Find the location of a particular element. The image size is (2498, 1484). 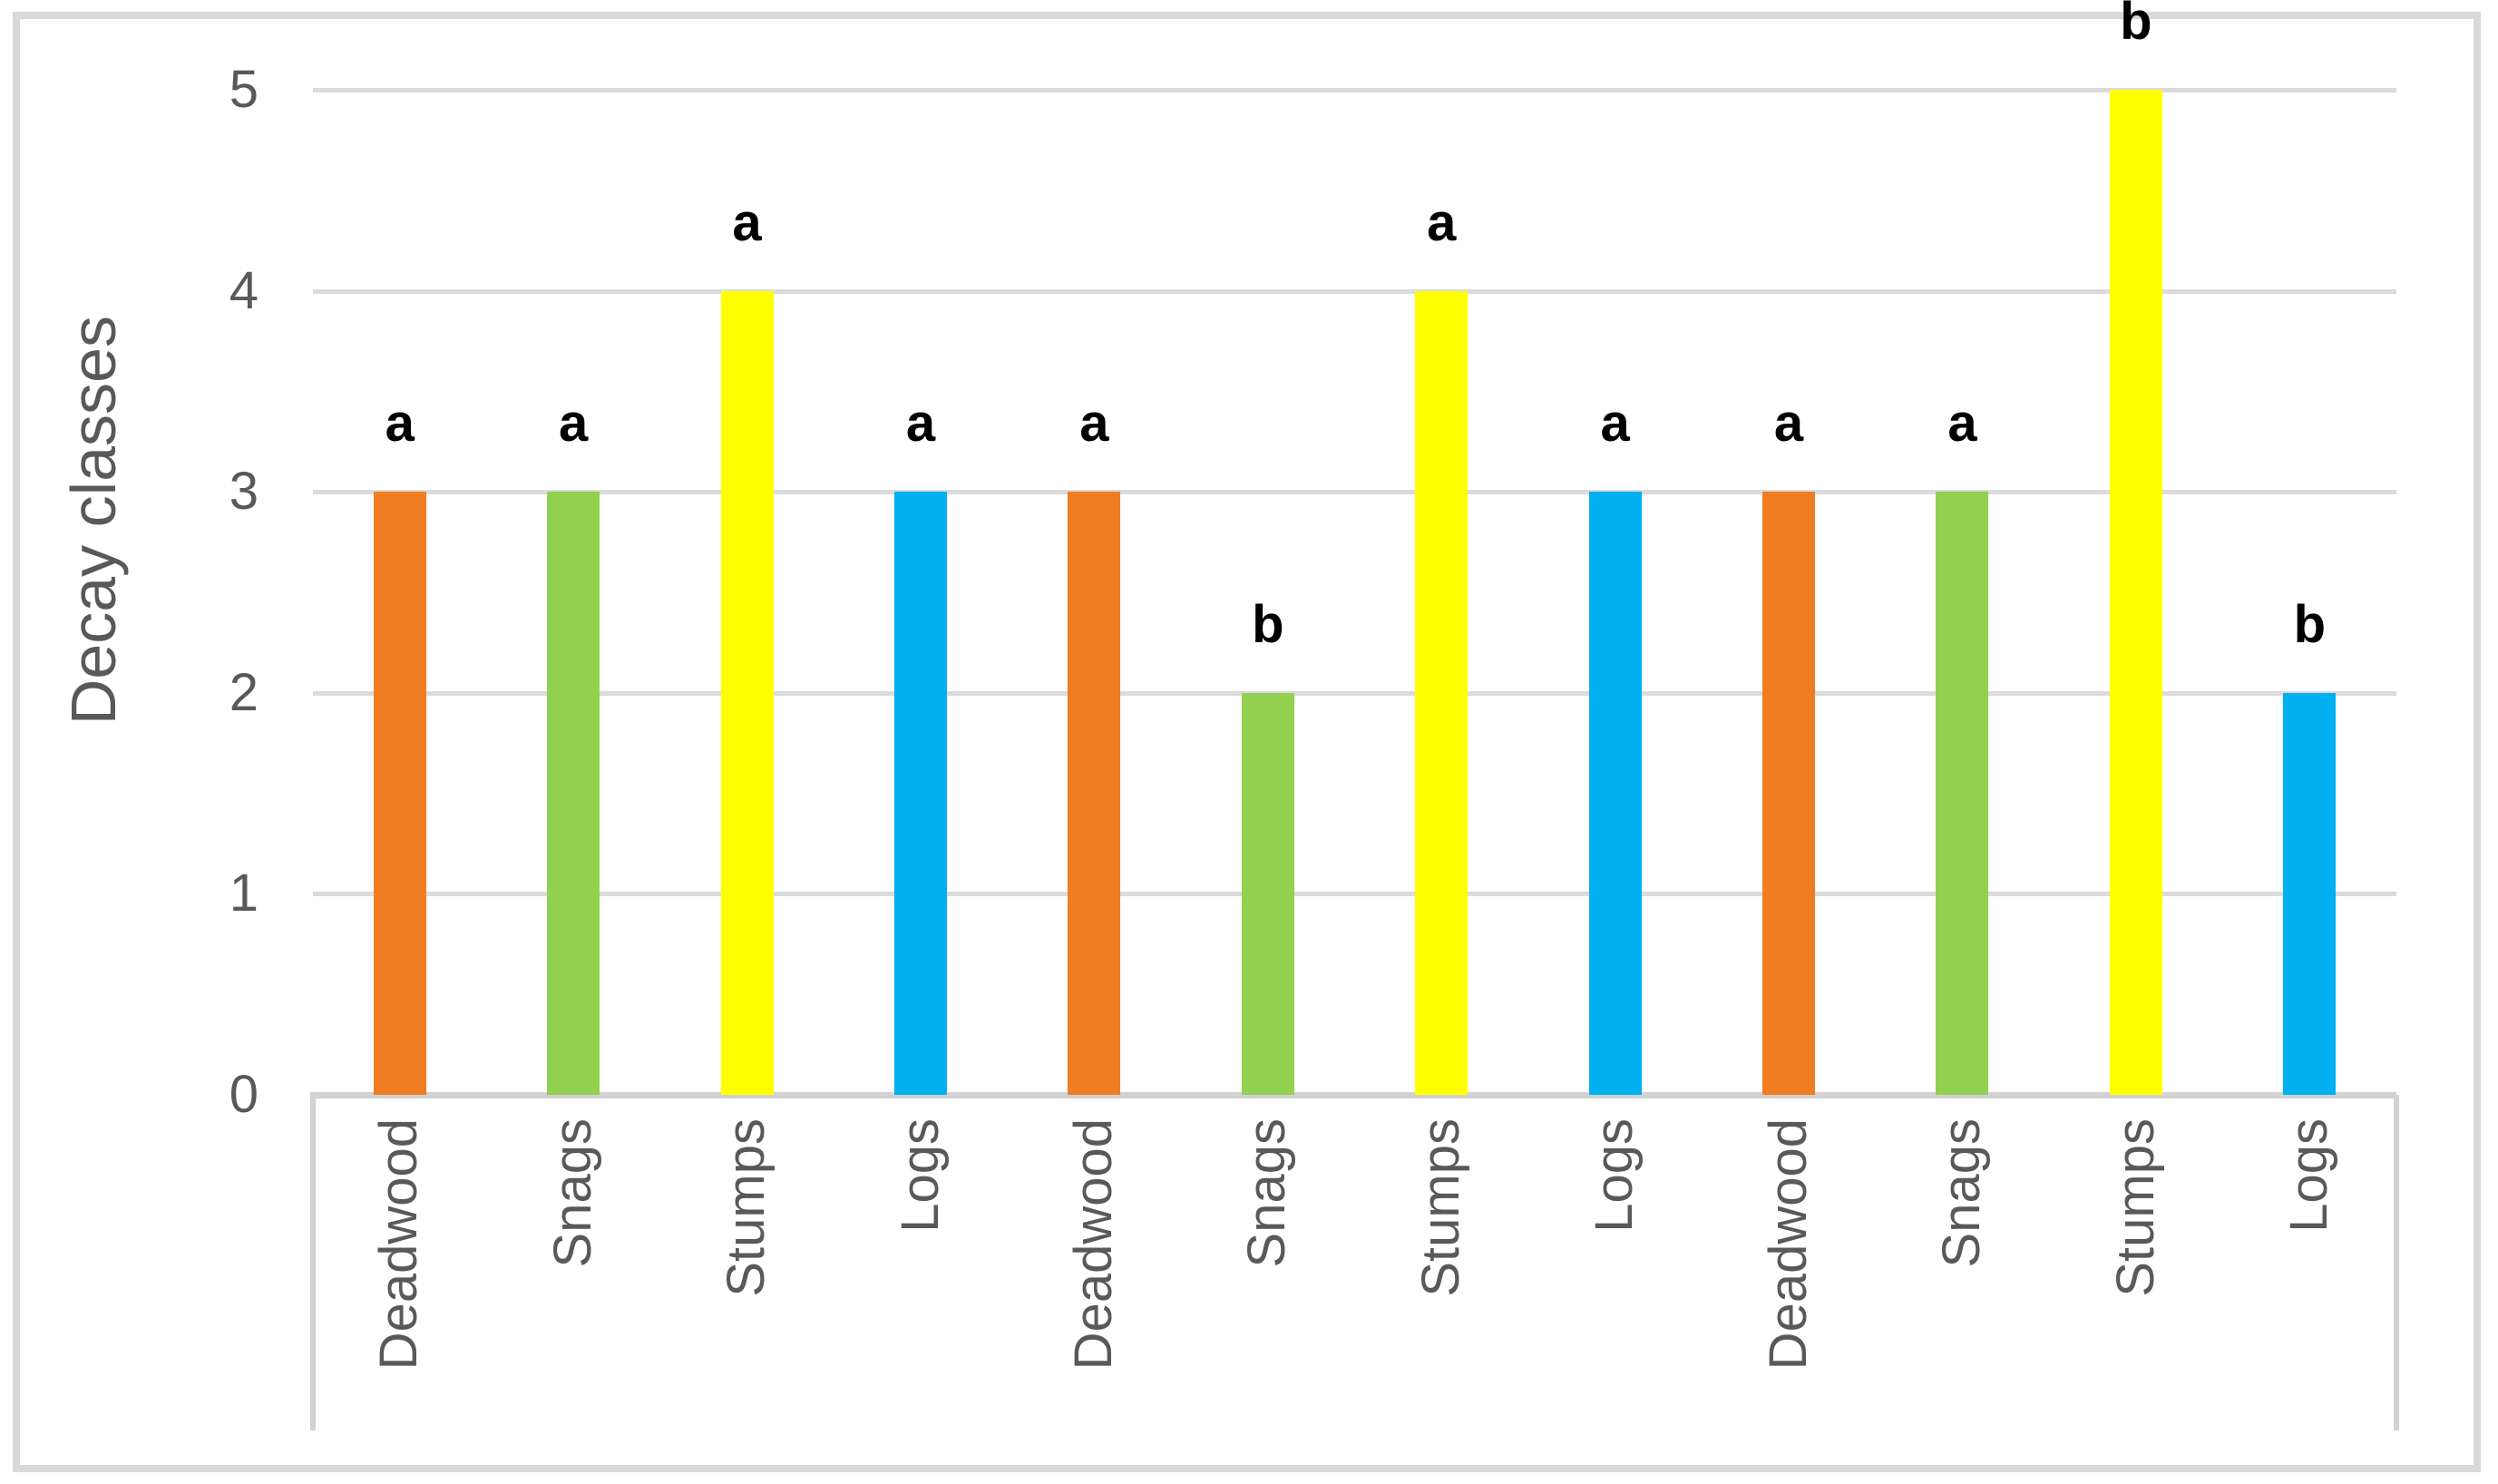

x-axis-line is located at coordinates (1353, 1095).